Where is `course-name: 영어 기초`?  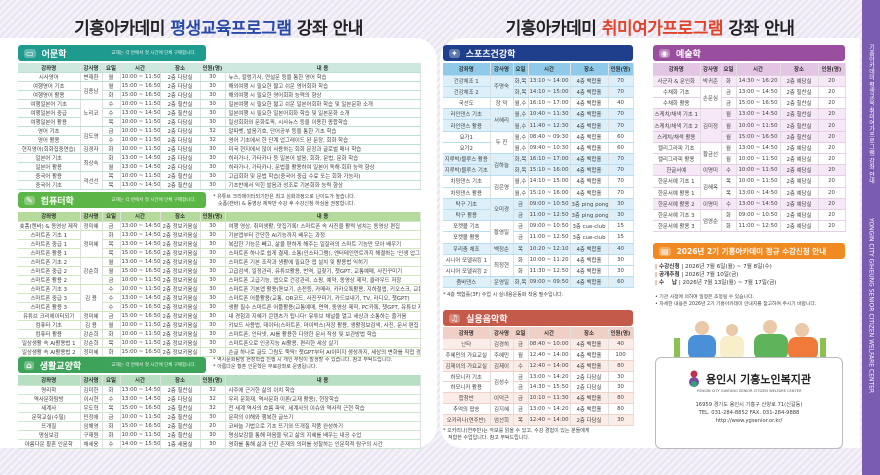
course-name: 영어 기초 is located at coordinates (49, 131).